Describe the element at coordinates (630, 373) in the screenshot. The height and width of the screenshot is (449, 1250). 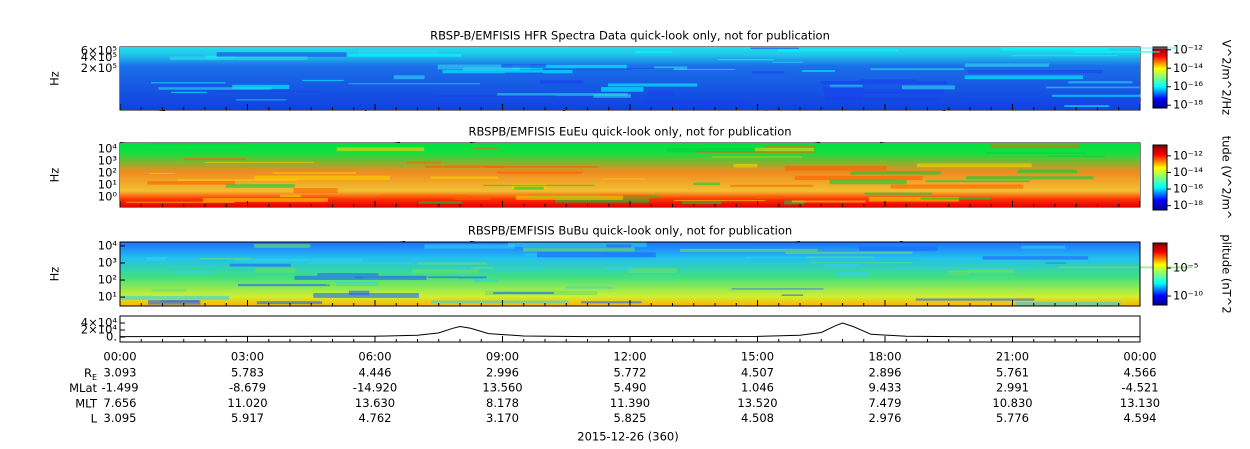
I see `ephemeris-value: 5.772` at that location.